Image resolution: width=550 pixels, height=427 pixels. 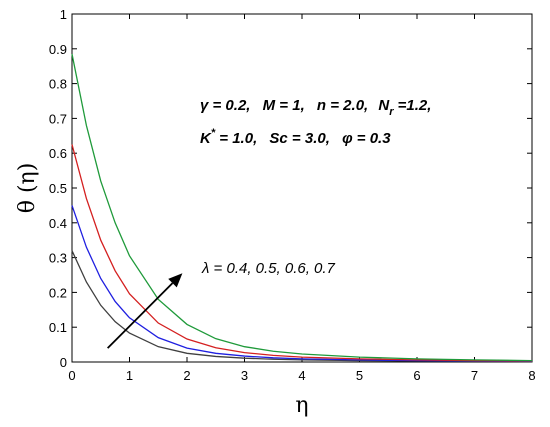 What do you see at coordinates (531, 375) in the screenshot?
I see `x-tick-label: 8` at bounding box center [531, 375].